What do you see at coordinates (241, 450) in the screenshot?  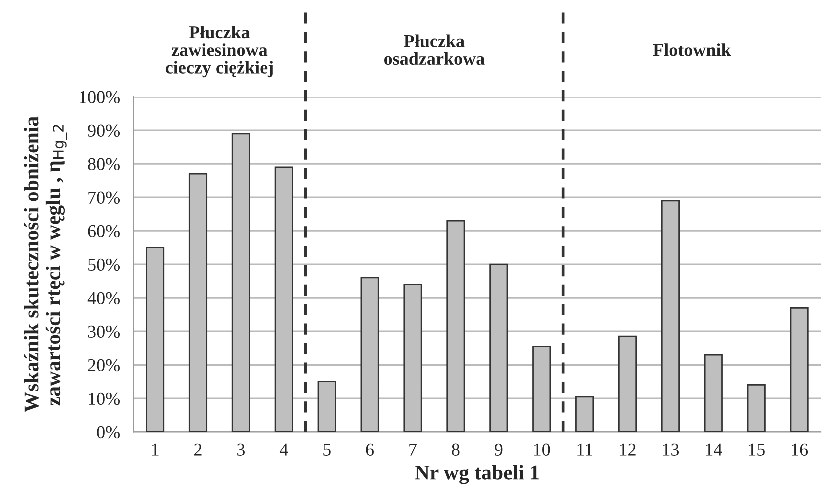 I see `x-tick-label: 3` at bounding box center [241, 450].